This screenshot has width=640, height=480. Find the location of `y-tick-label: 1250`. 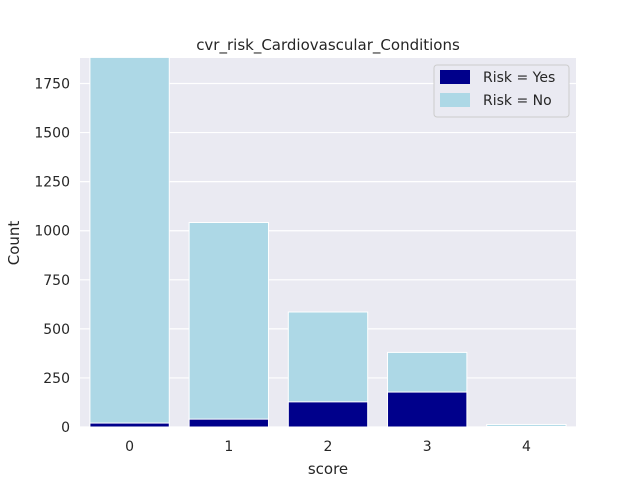

y-tick-label: 1250 is located at coordinates (52, 183).